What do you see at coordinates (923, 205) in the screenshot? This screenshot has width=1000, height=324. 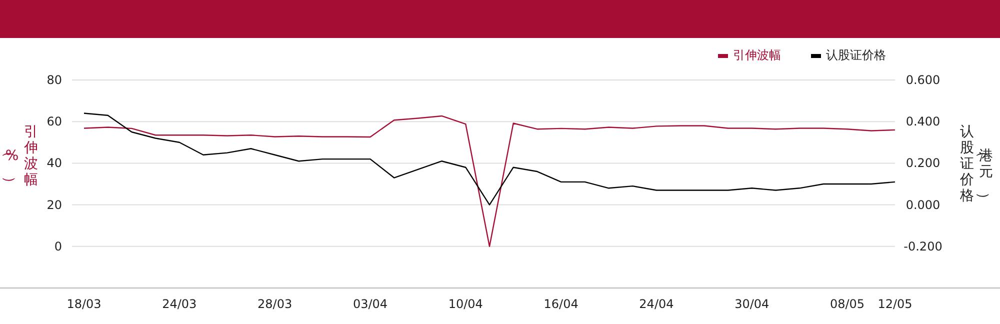 I see `y2-tick-label: 0.000` at bounding box center [923, 205].